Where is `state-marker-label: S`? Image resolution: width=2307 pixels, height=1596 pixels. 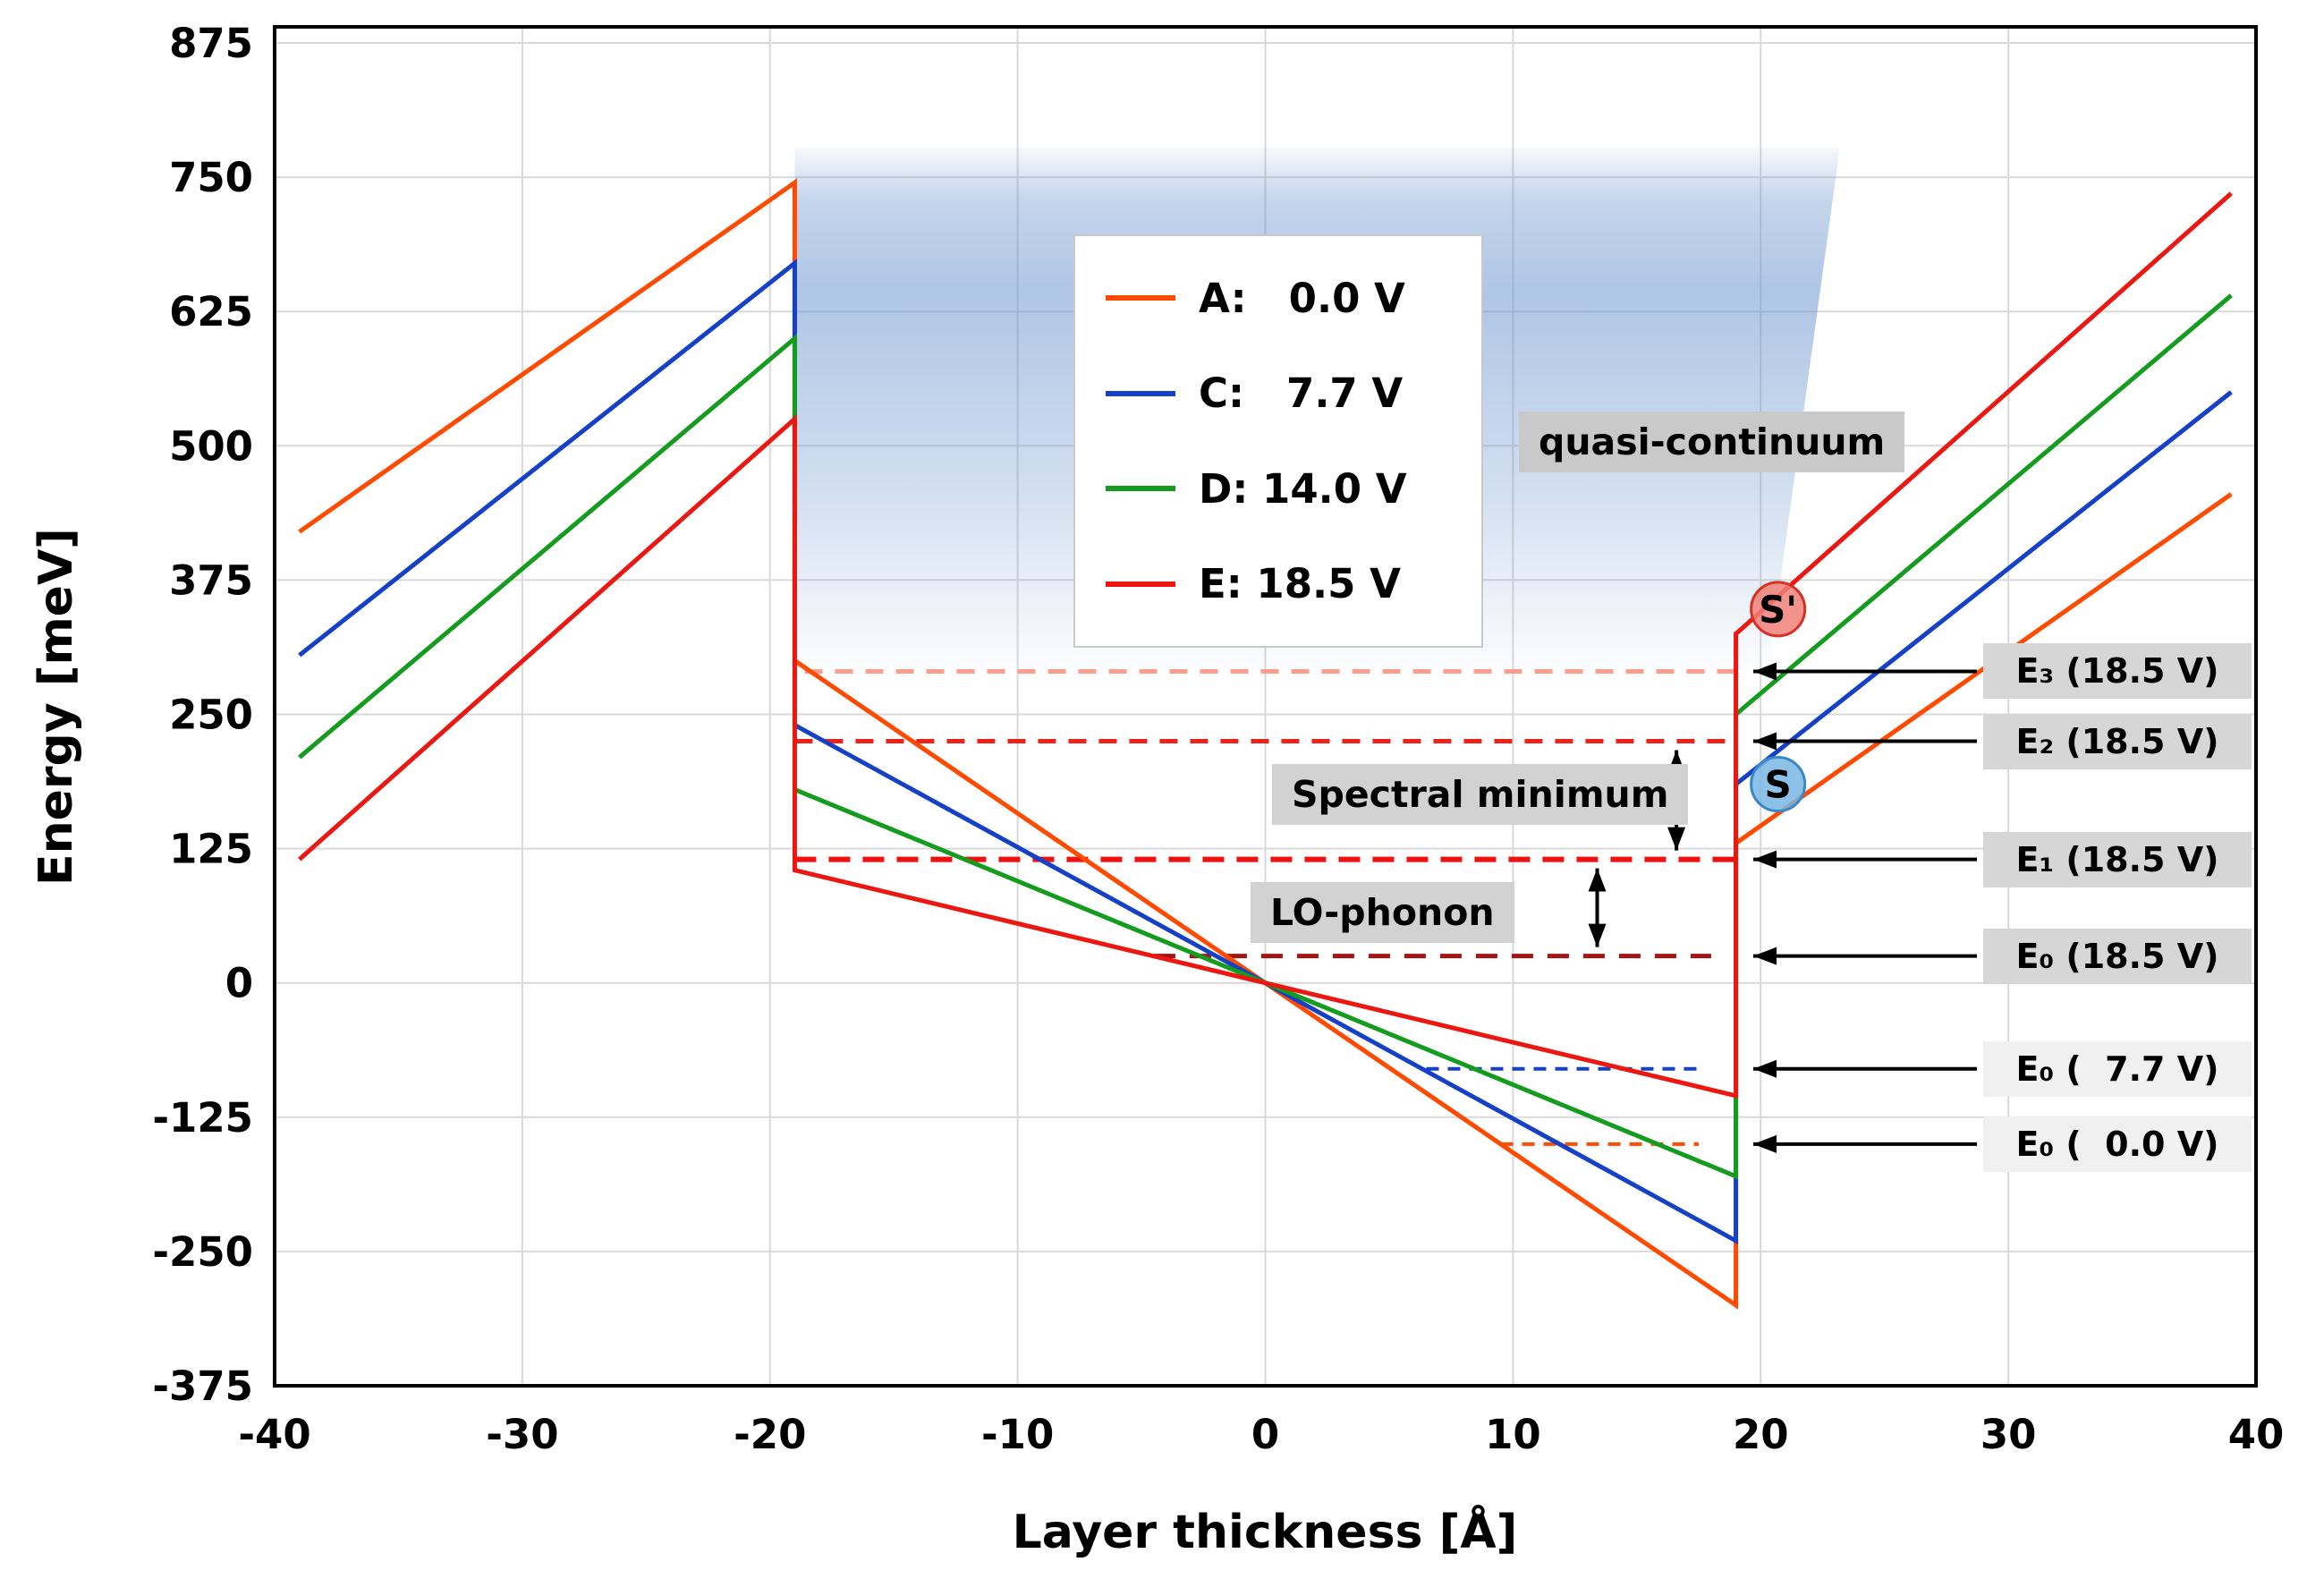
state-marker-label: S is located at coordinates (1778, 785).